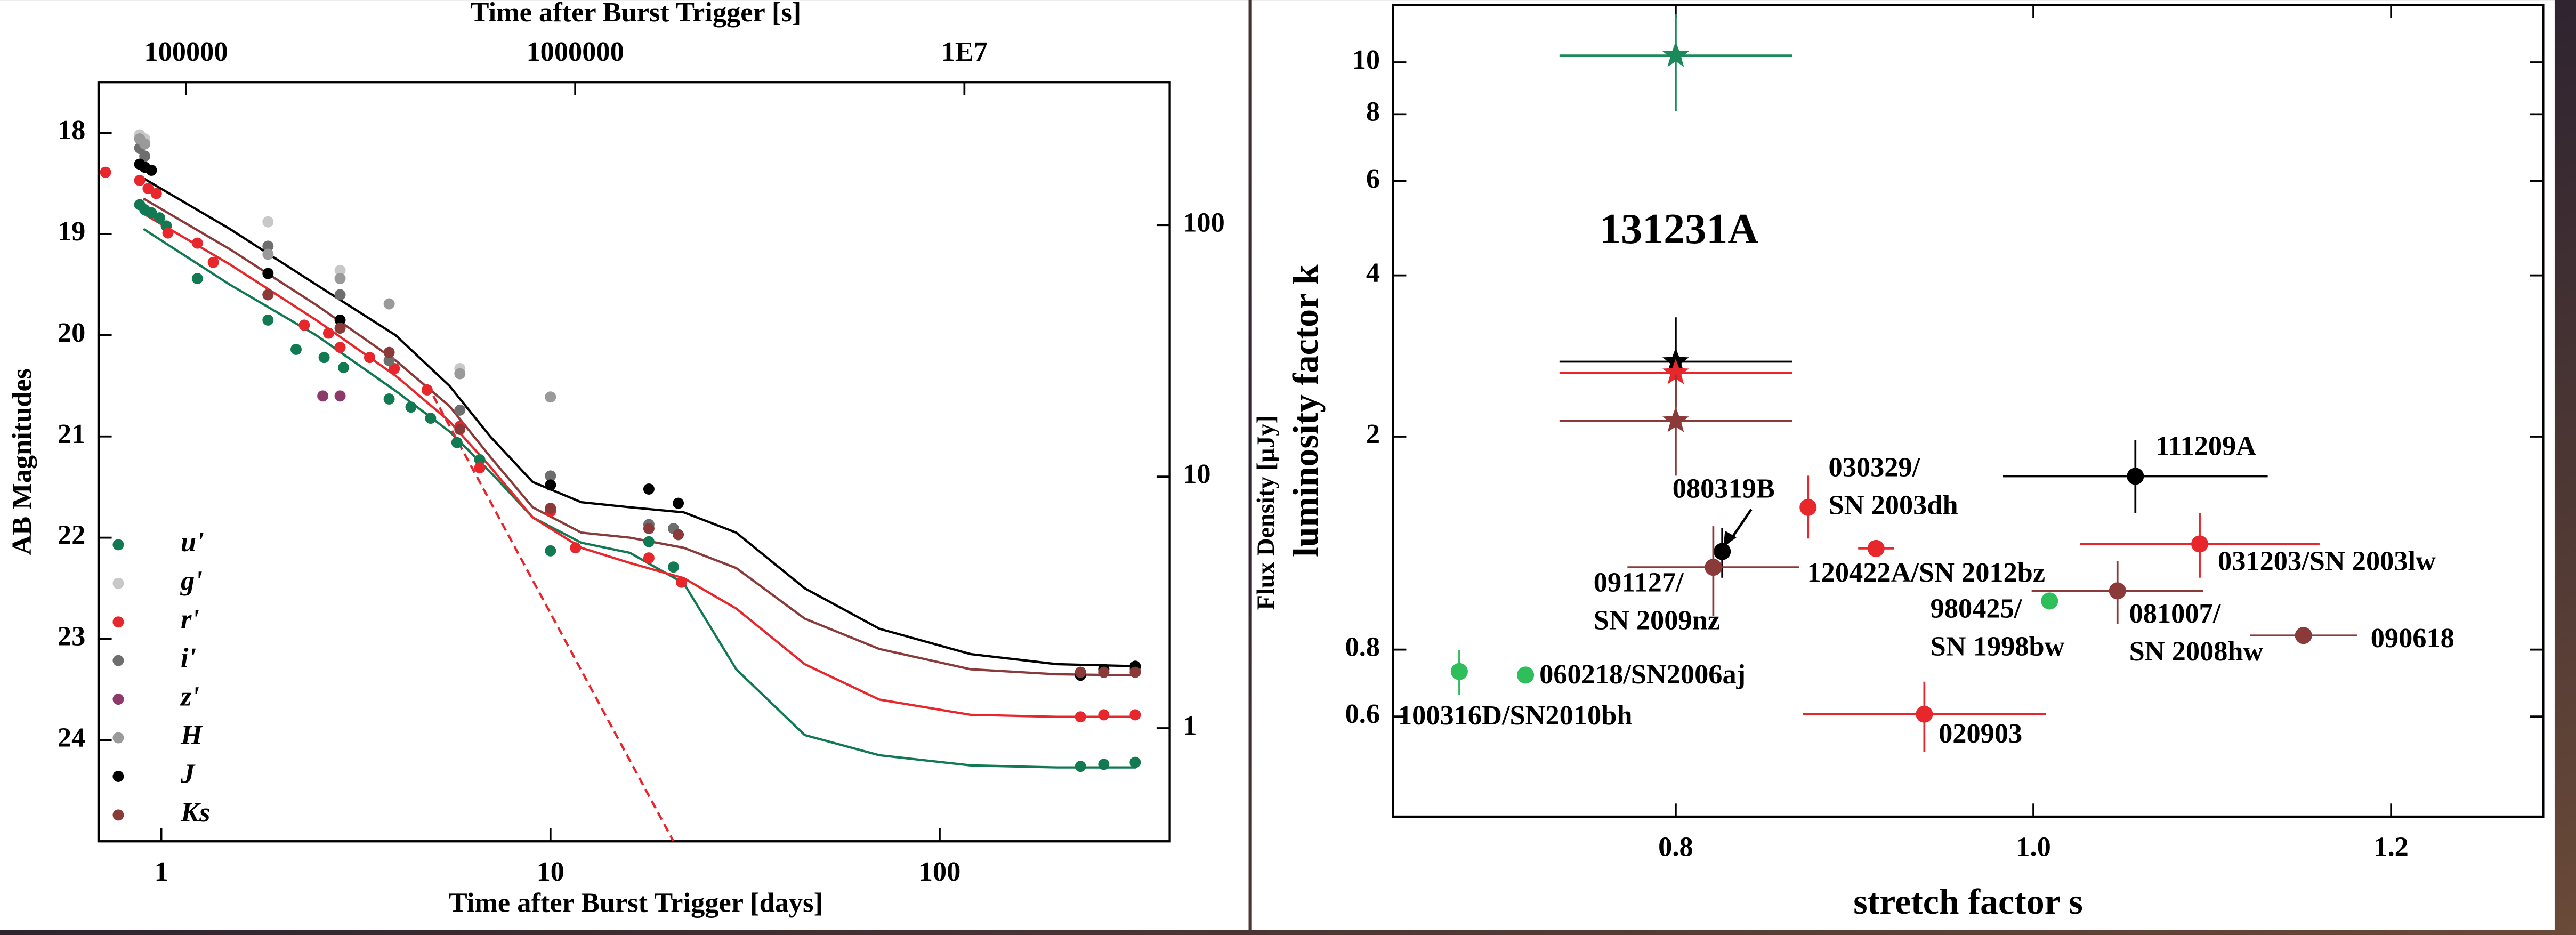  Describe the element at coordinates (1724, 488) in the screenshot. I see `point-label: 080319B` at that location.